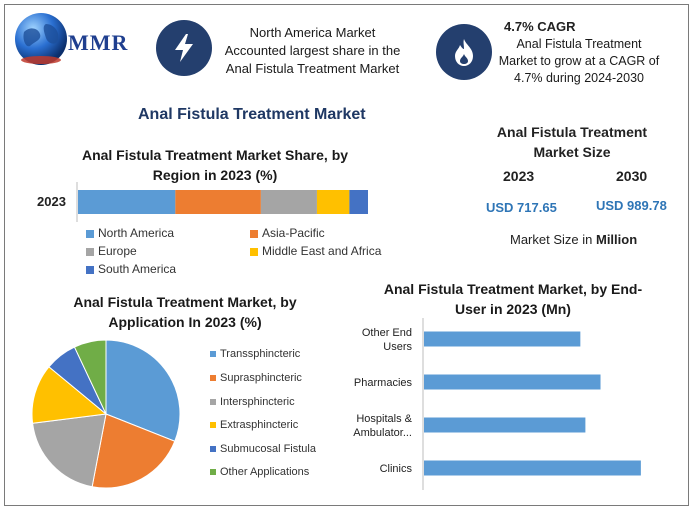  What do you see at coordinates (136, 233) in the screenshot?
I see `legend-label: North America` at bounding box center [136, 233].